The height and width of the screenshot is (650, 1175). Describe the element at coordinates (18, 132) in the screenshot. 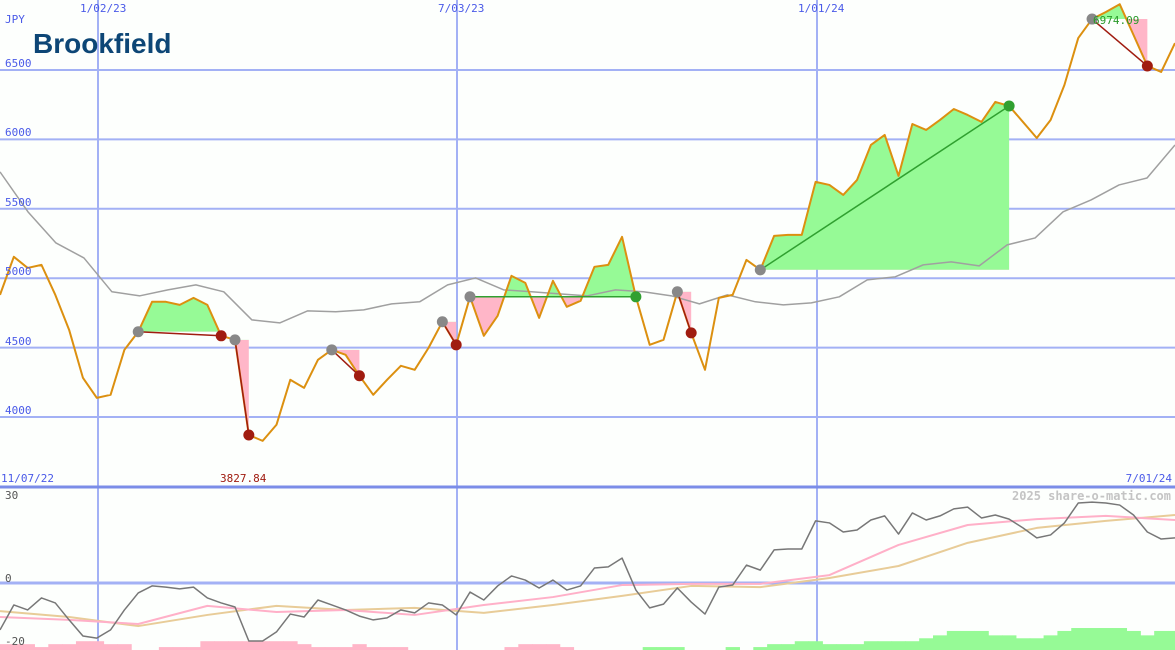

I see `y-tick-label: 6000` at that location.